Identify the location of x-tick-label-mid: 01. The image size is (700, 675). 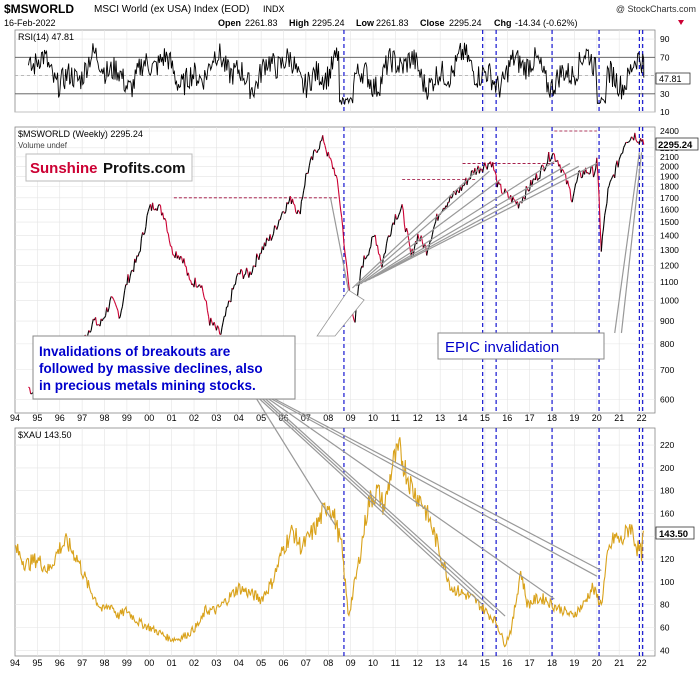
(172, 418).